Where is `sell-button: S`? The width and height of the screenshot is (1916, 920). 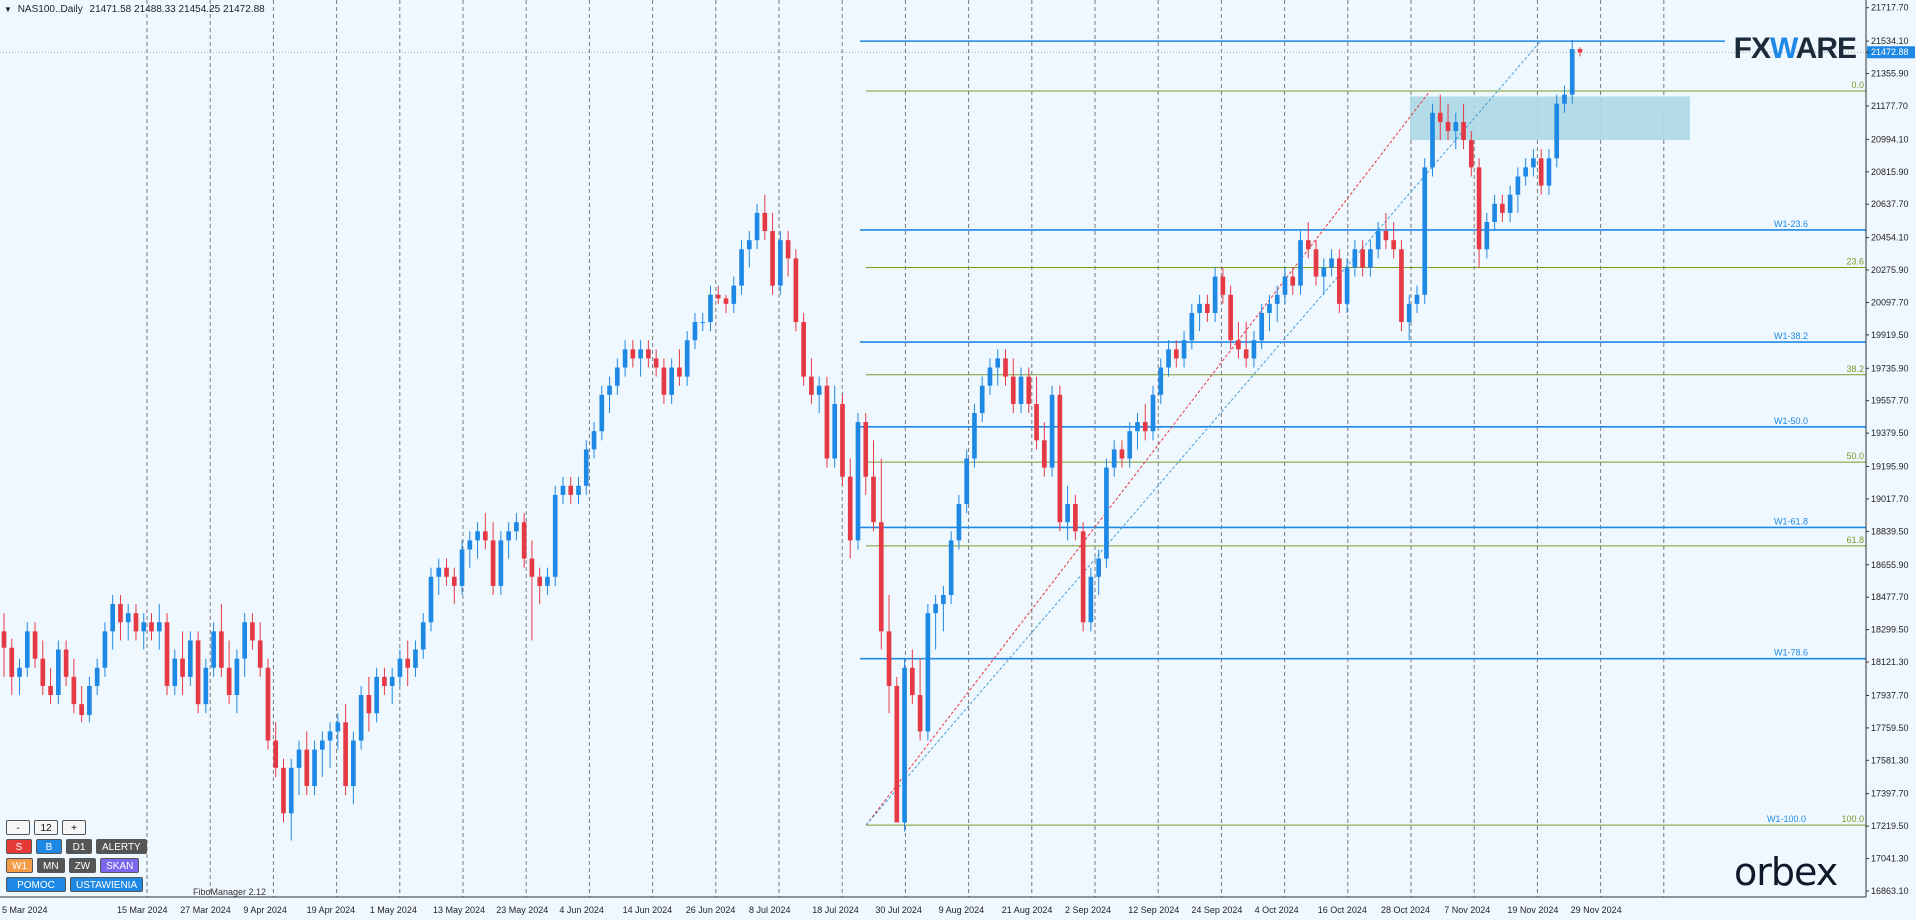
sell-button: S is located at coordinates (19, 846).